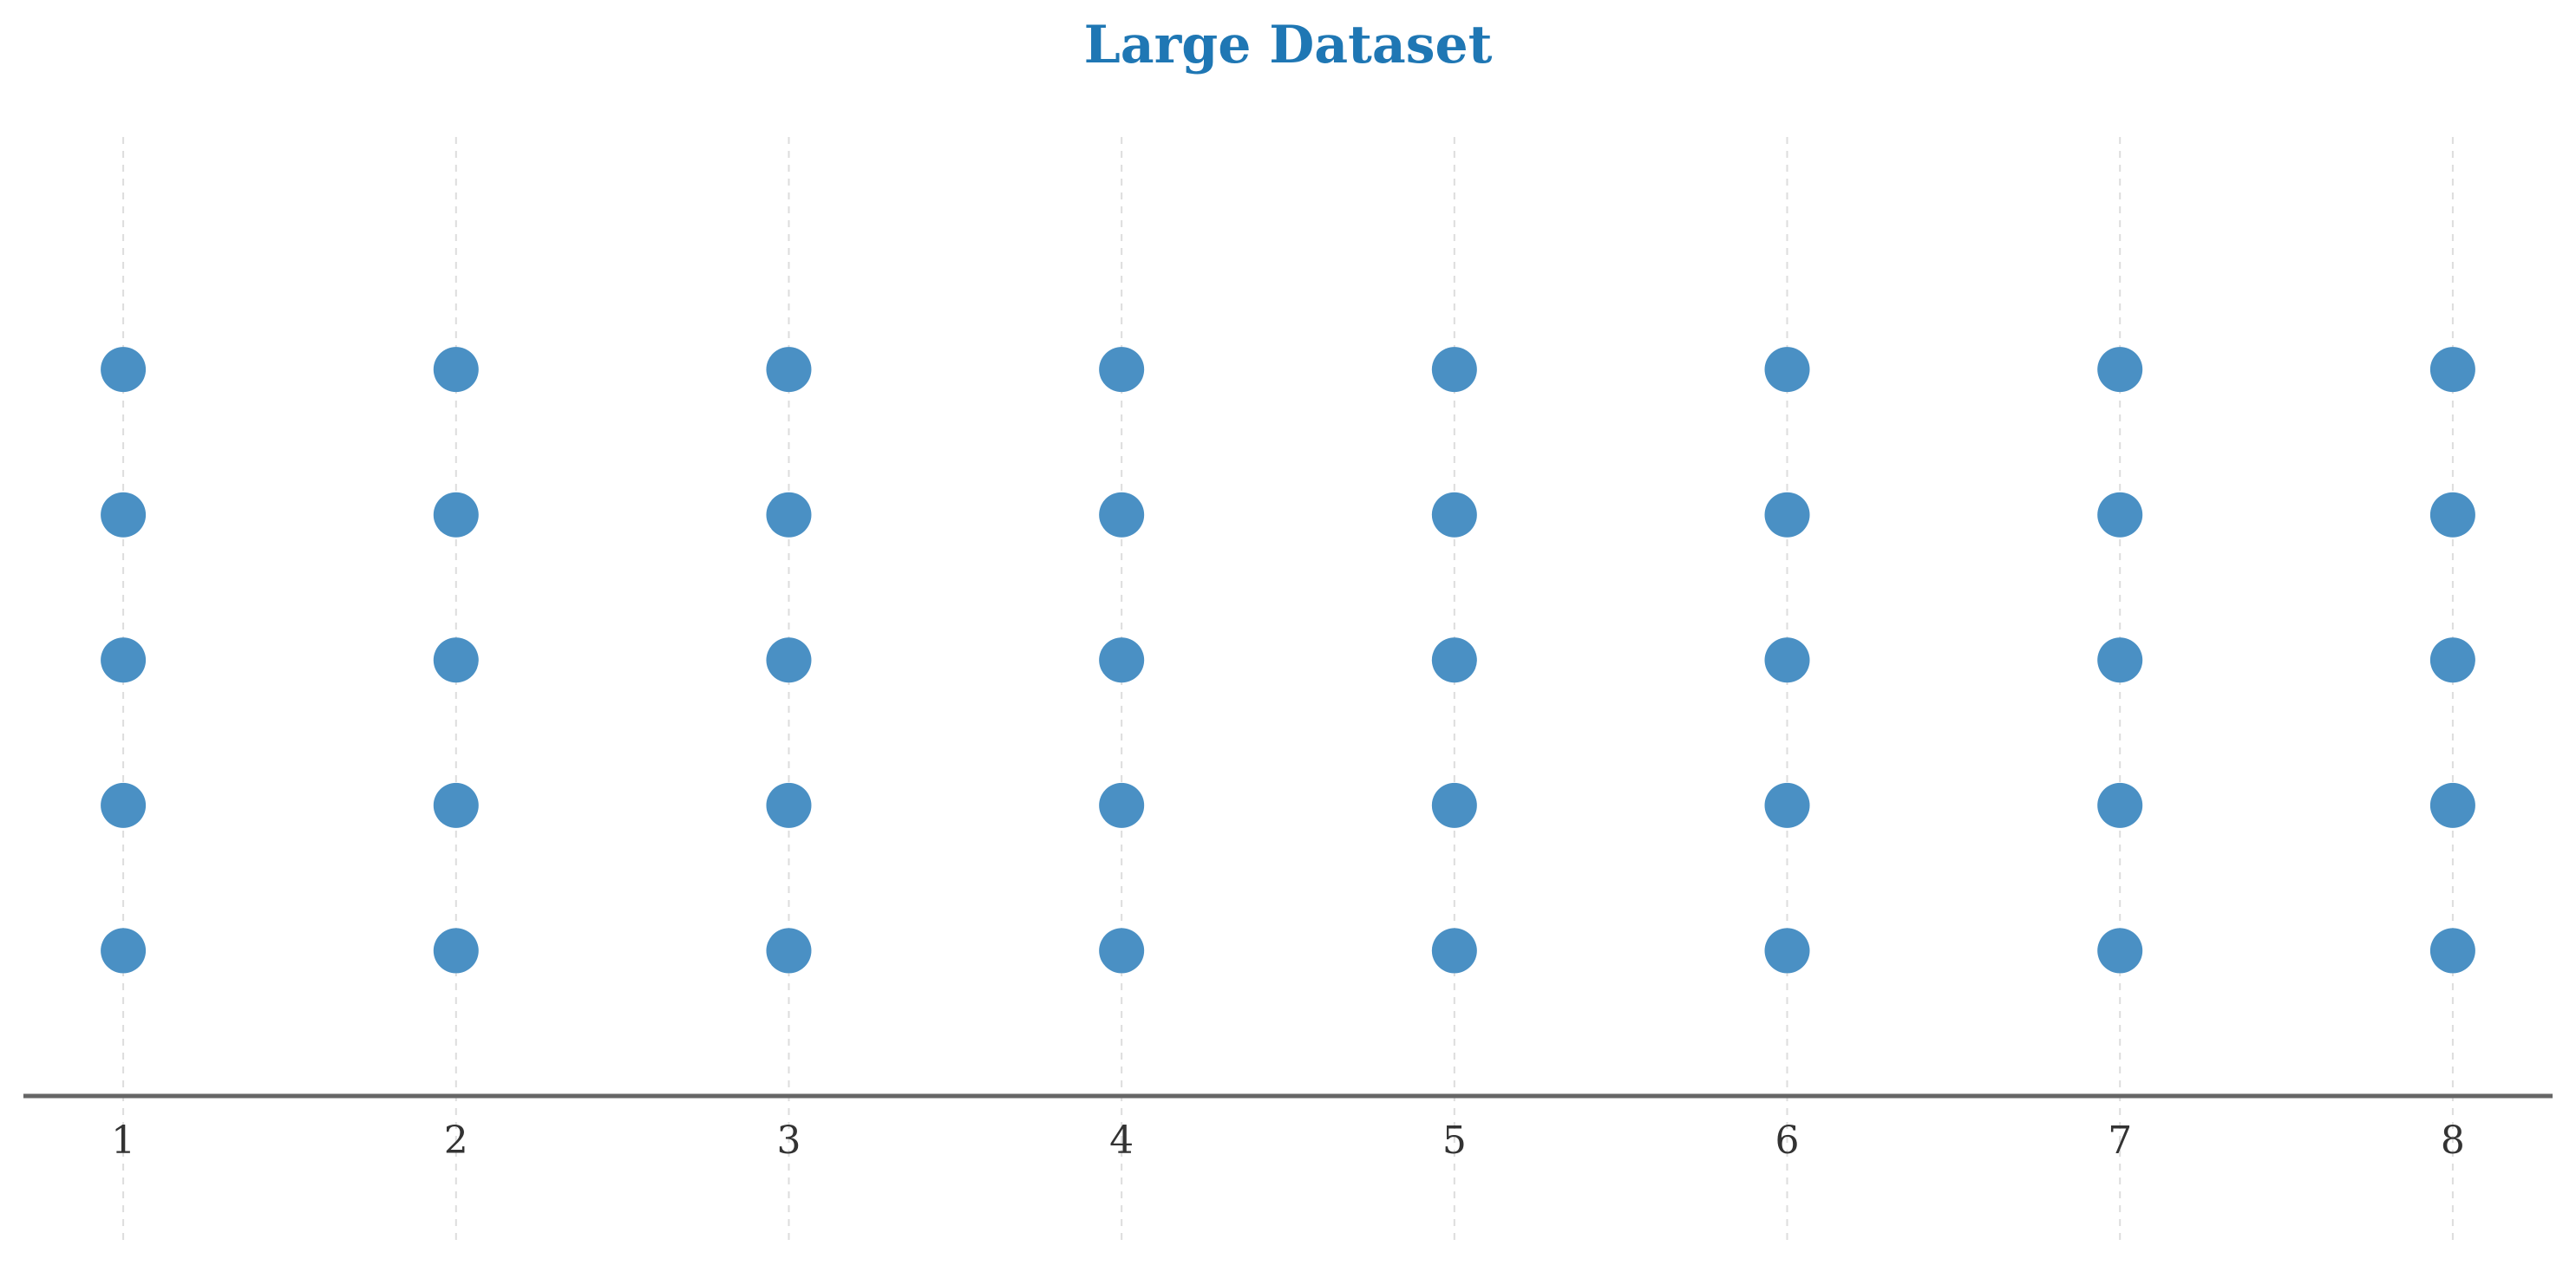 Image resolution: width=2576 pixels, height=1272 pixels. Describe the element at coordinates (1288, 1141) in the screenshot. I see `x-tick-labels: 1 2 3 4 5 6 7 8` at that location.